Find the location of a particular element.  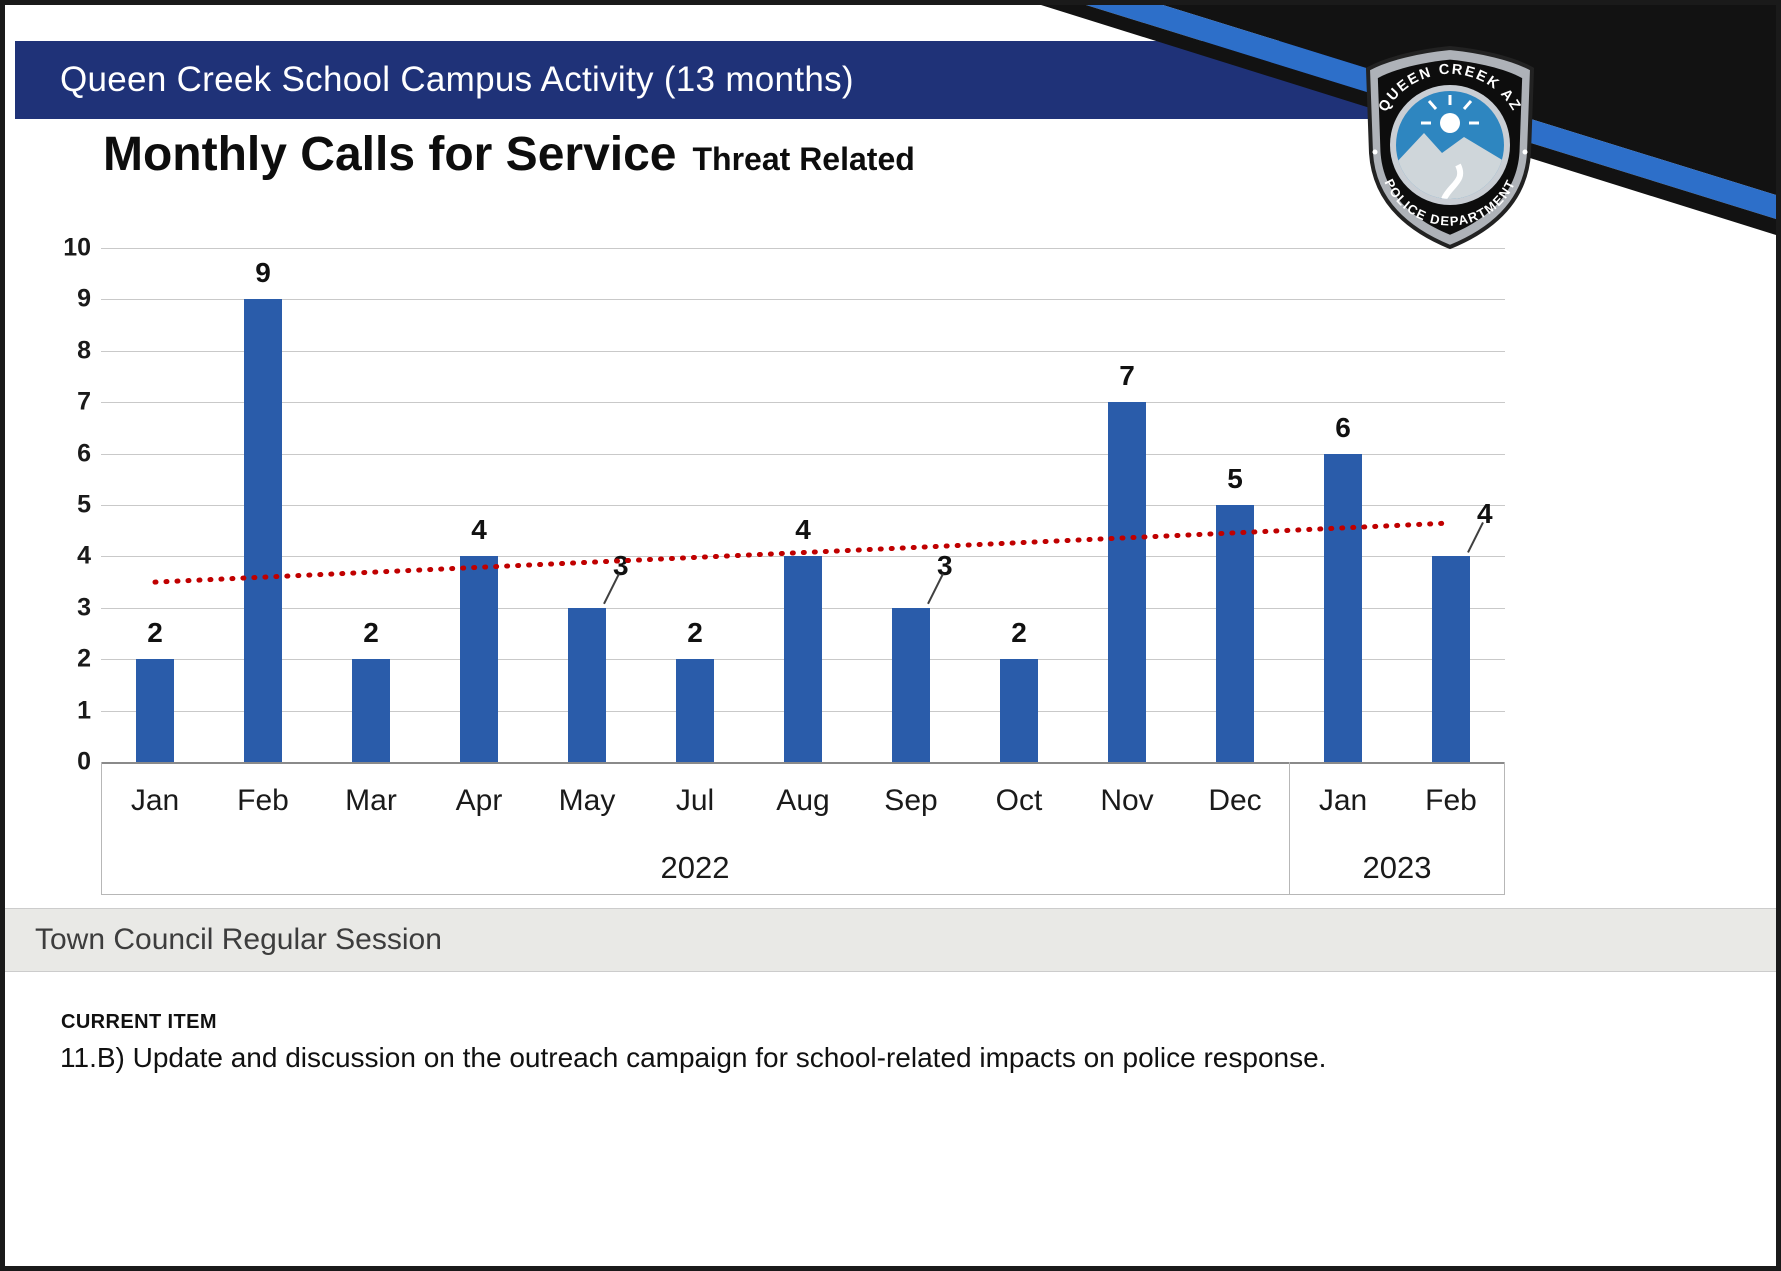

y-tick-label: 10 is located at coordinates (77, 247).